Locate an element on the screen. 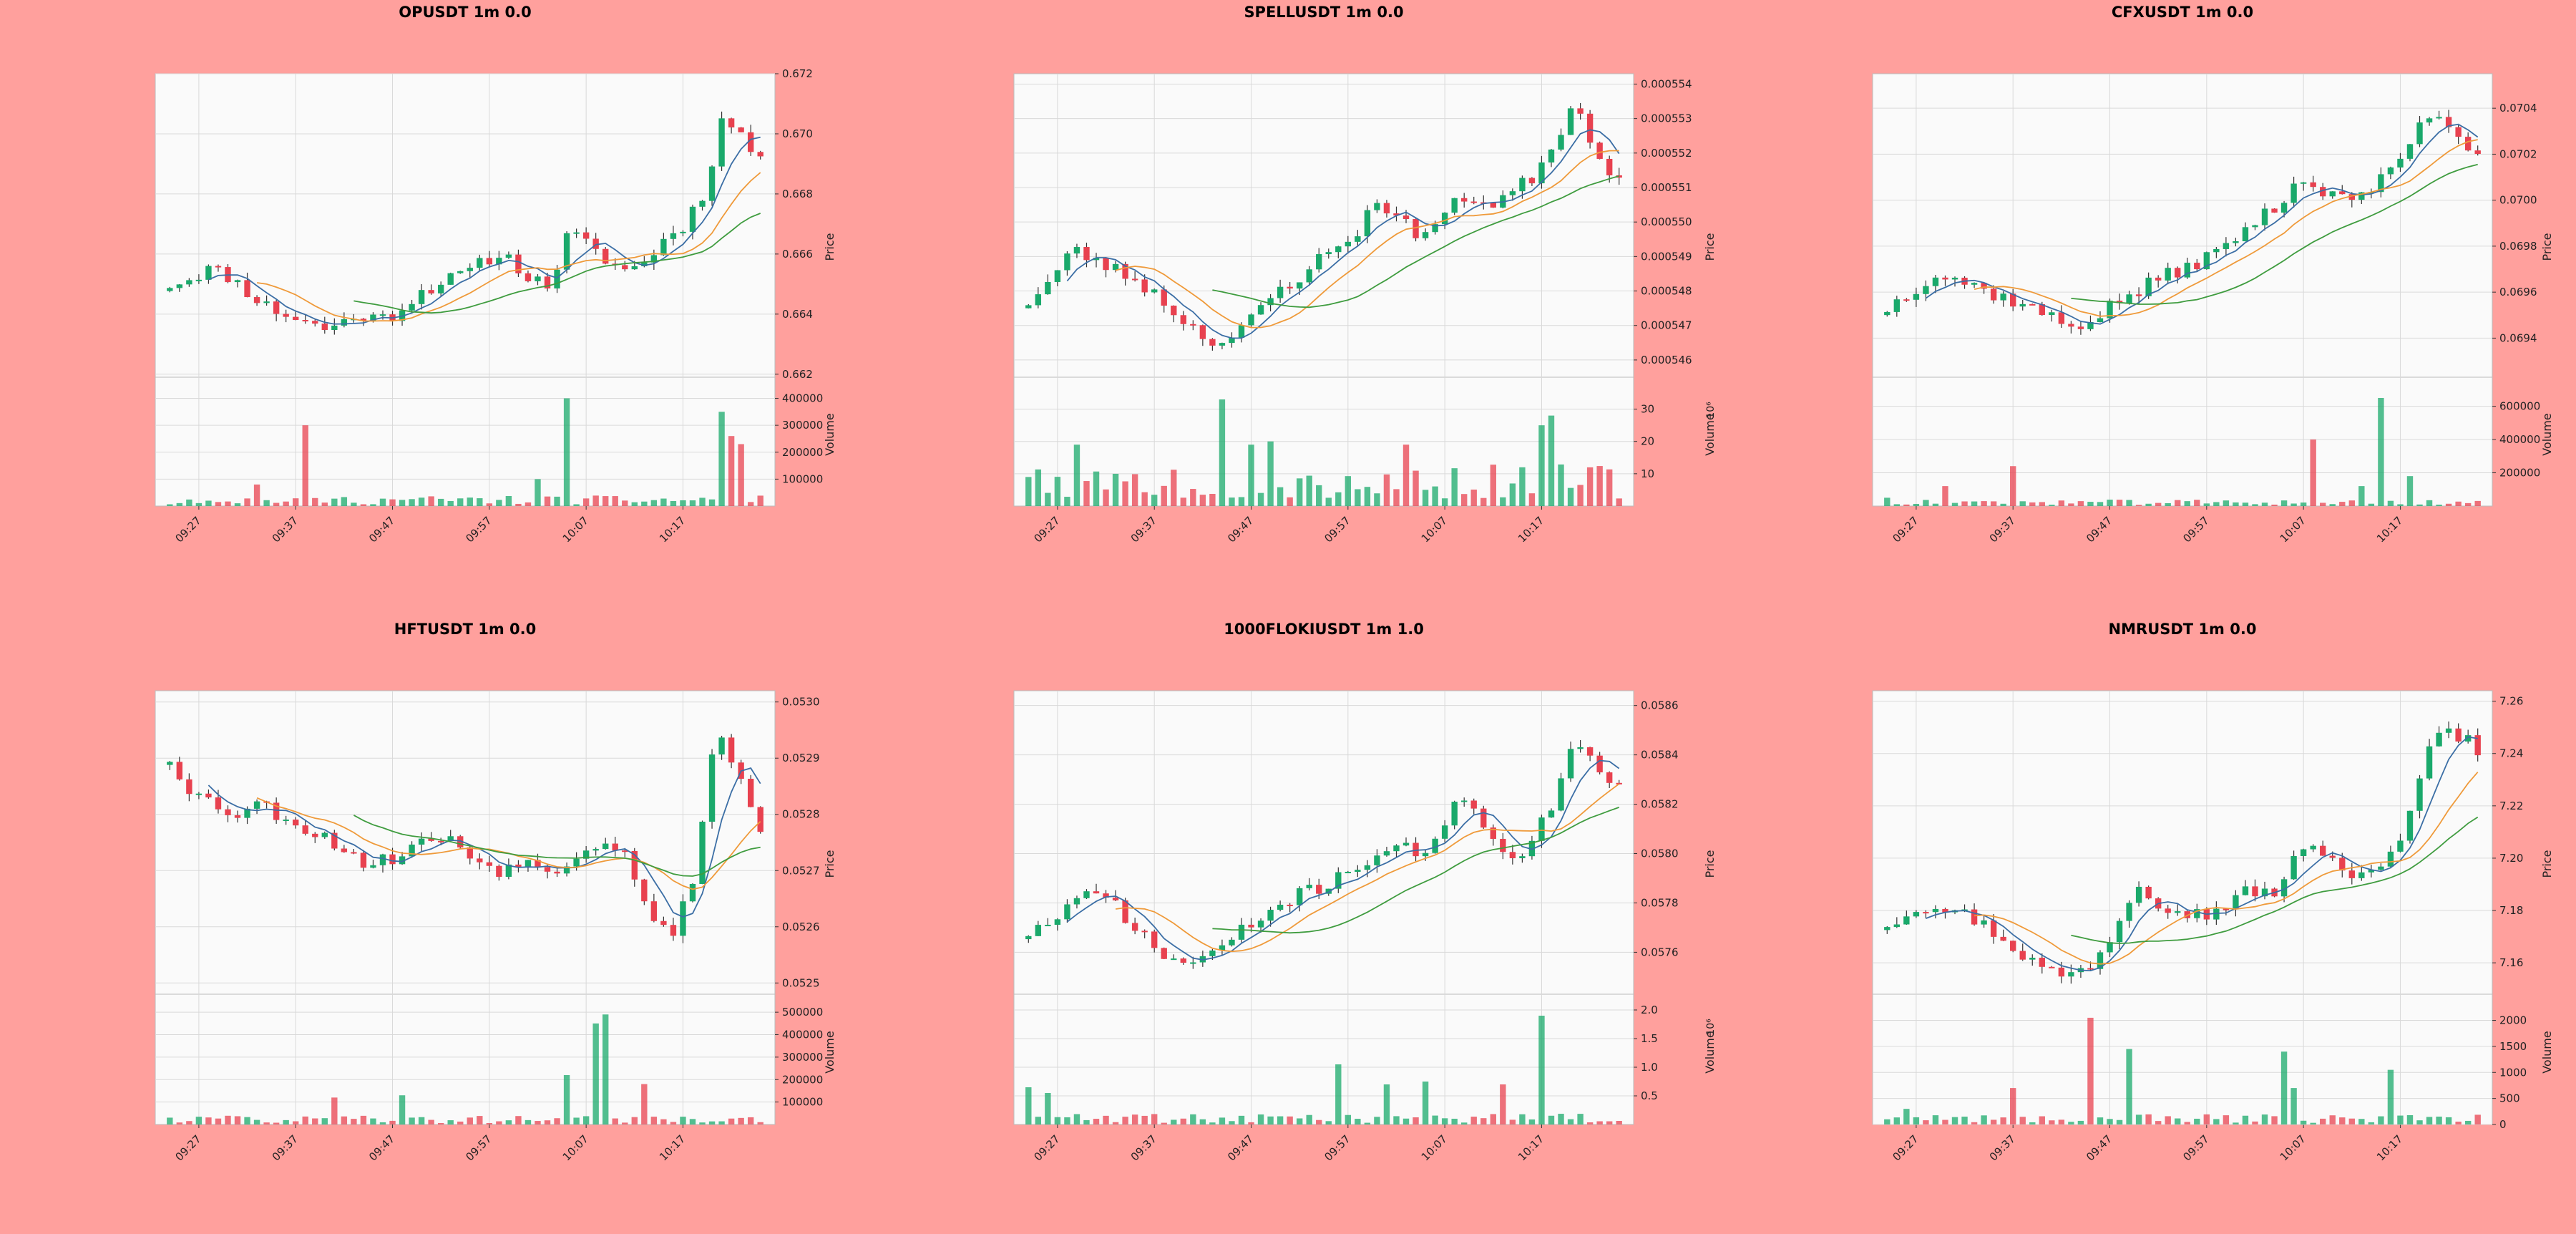 The width and height of the screenshot is (2576, 1234). price-tick-label: 0.0527 is located at coordinates (801, 870).